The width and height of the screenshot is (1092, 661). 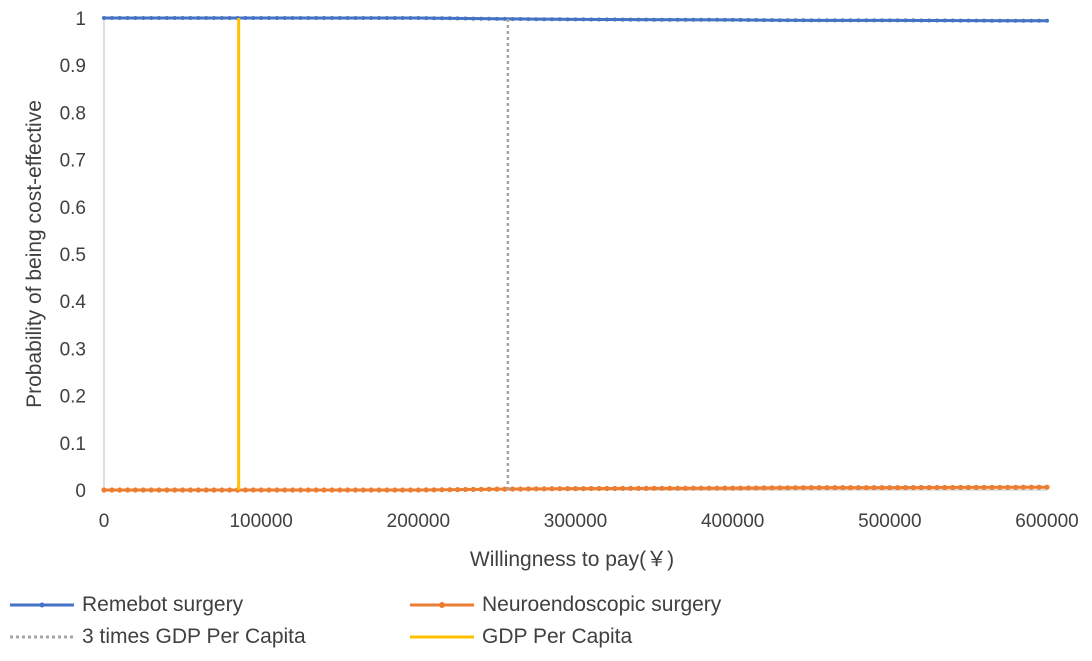 What do you see at coordinates (572, 559) in the screenshot?
I see `x-axis-title: Willingness to pay(￥)` at bounding box center [572, 559].